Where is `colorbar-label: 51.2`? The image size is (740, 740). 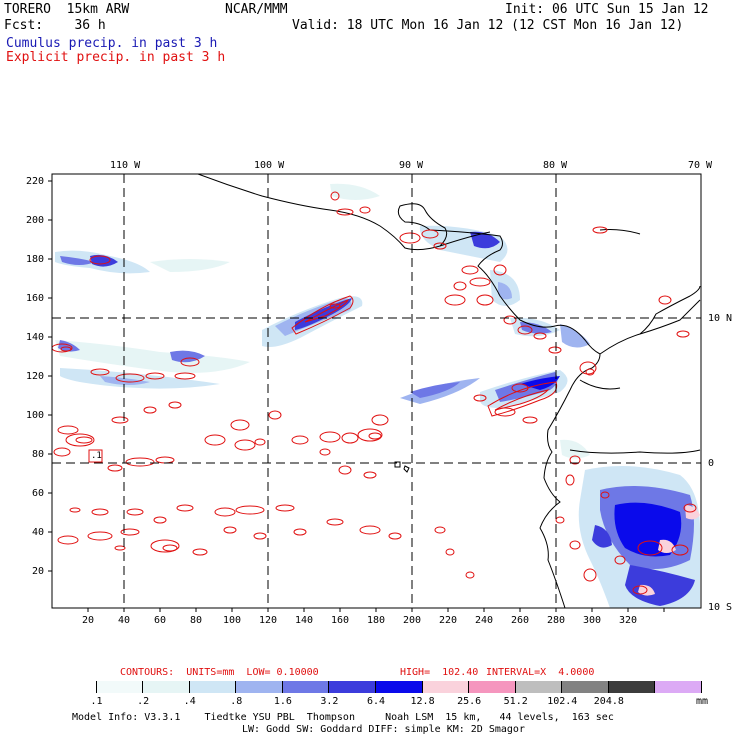
colorbar-label: 51.2 is located at coordinates (515, 701).